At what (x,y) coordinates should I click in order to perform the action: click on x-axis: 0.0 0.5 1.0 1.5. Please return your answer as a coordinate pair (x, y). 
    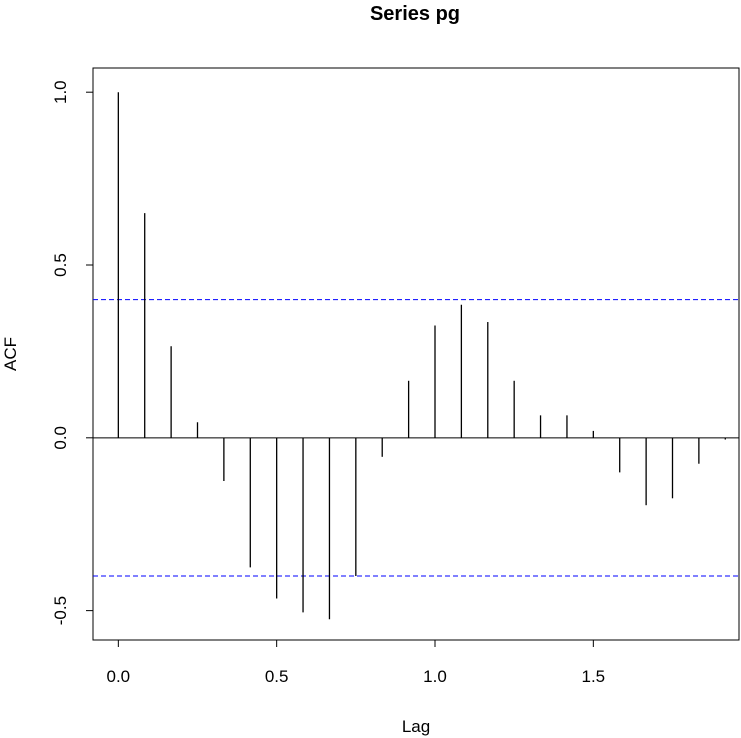
    Looking at the image, I should click on (356, 662).